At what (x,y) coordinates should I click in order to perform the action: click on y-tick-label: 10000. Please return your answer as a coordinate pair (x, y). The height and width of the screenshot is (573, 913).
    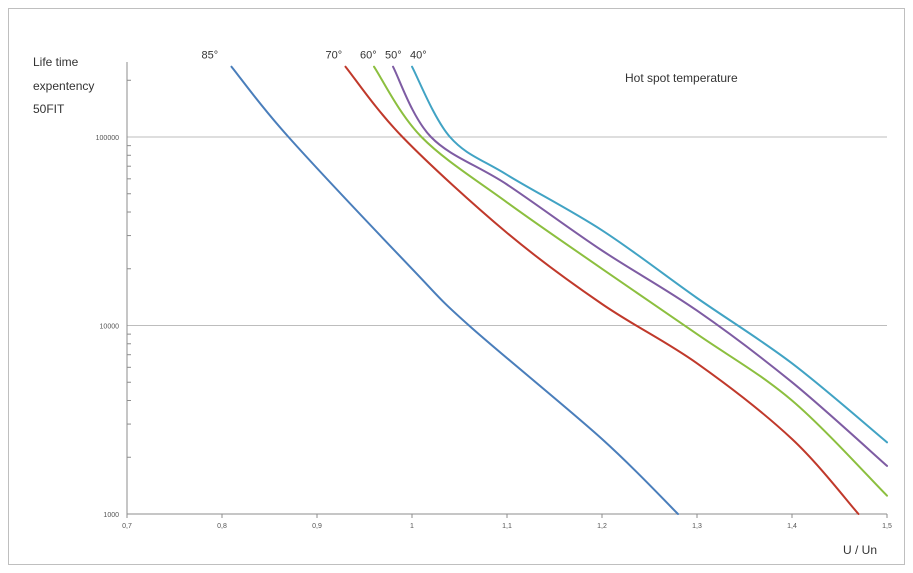
    Looking at the image, I should click on (110, 327).